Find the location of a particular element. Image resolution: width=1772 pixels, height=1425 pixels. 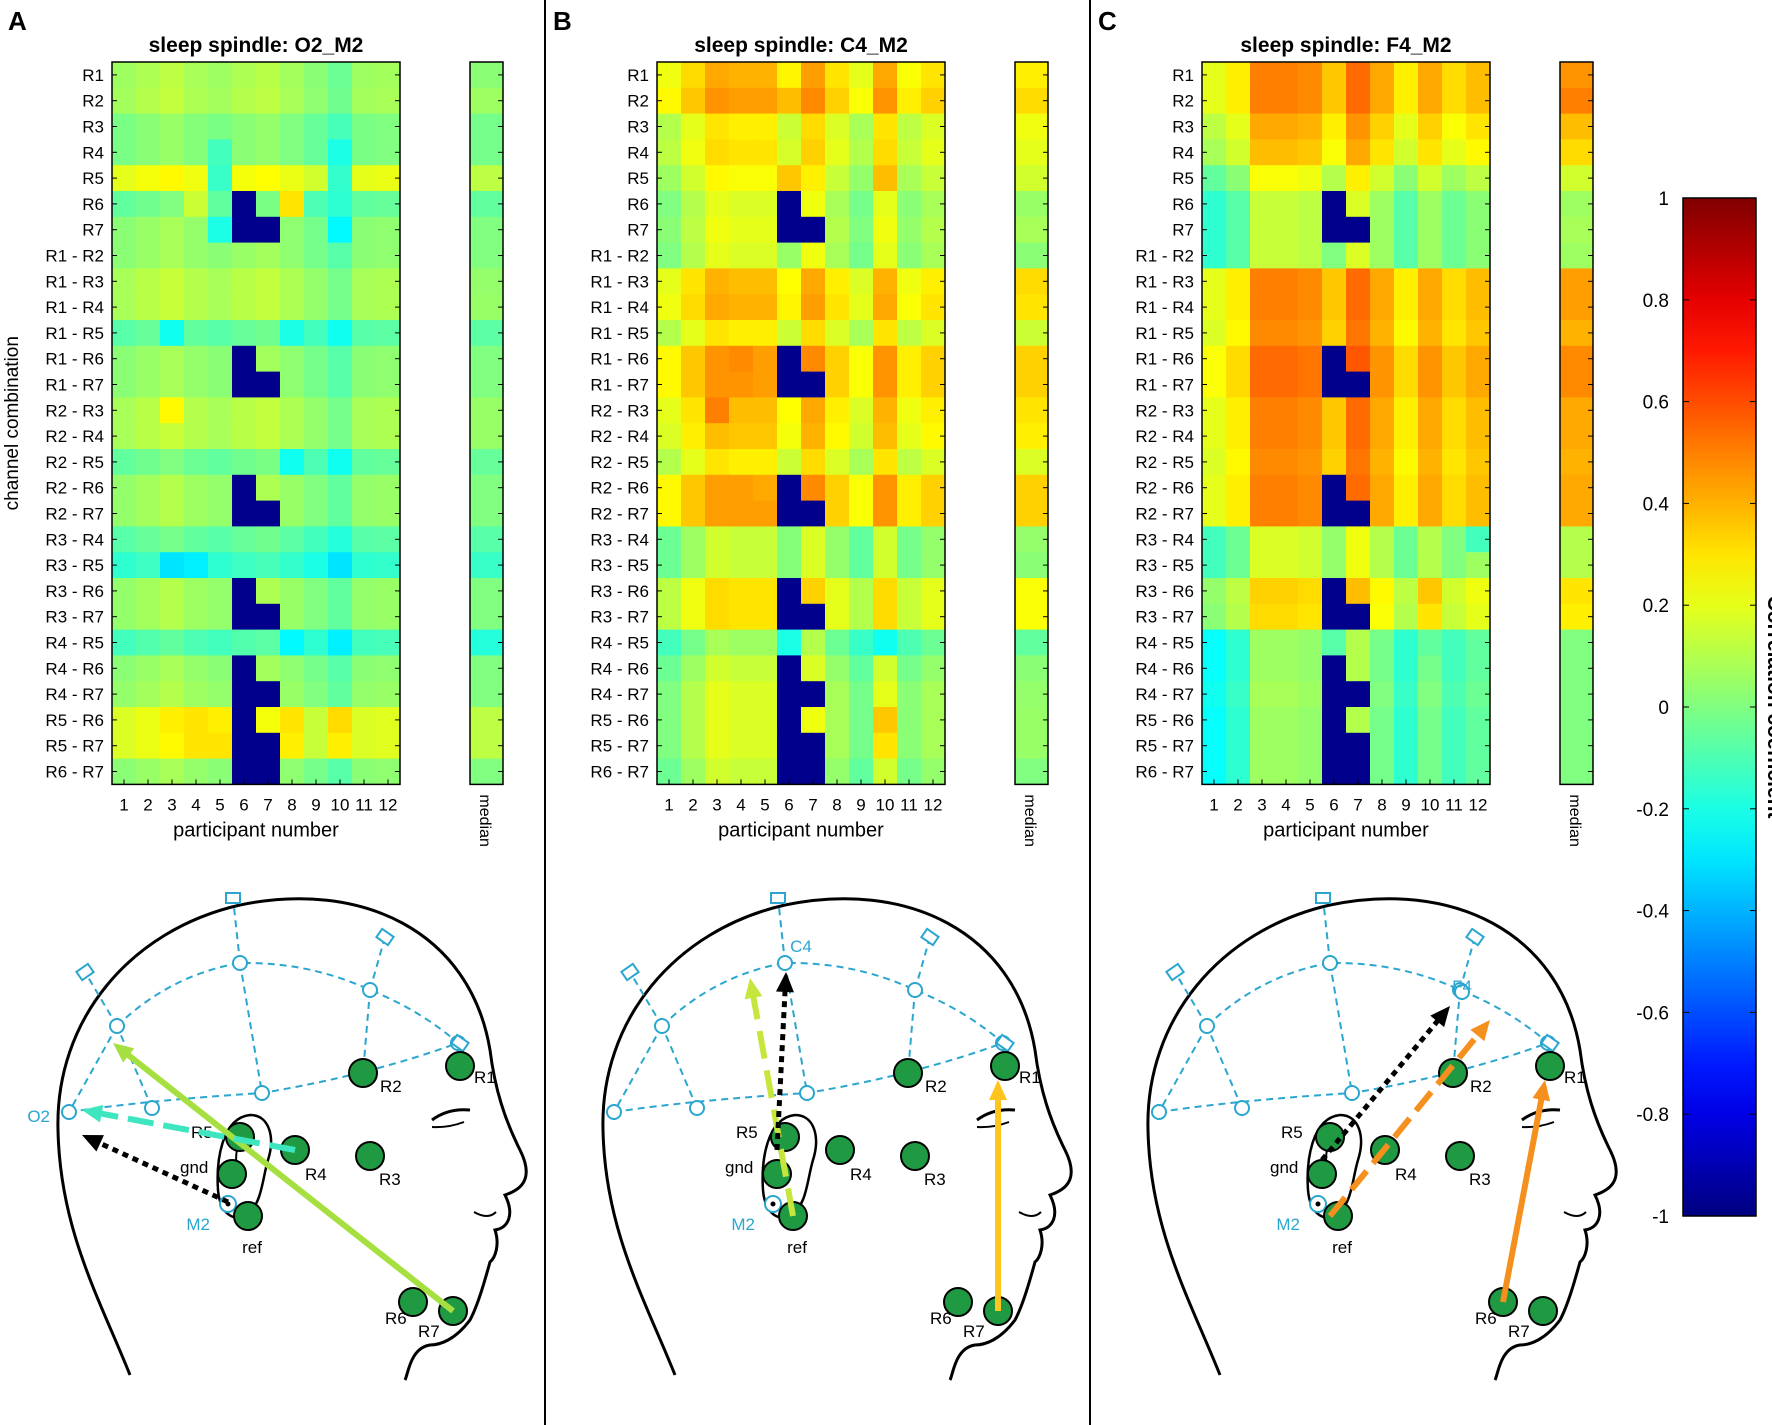

electrode-r2 is located at coordinates (1453, 1073).